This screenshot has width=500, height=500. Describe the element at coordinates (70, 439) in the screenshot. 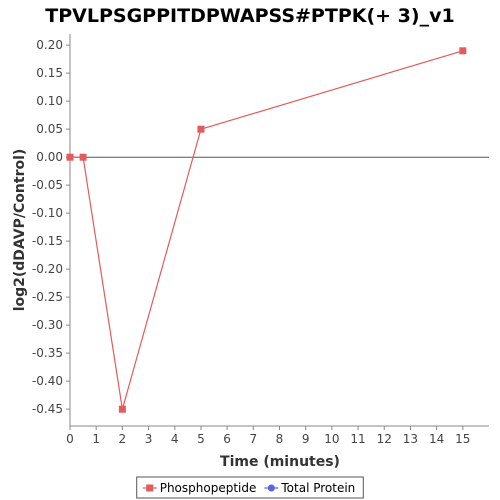

I see `x-tick-label: 0` at that location.